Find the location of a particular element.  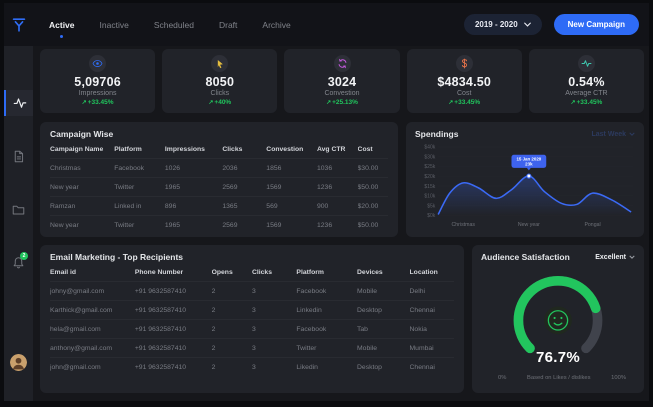

activity-icon is located at coordinates (19, 103).